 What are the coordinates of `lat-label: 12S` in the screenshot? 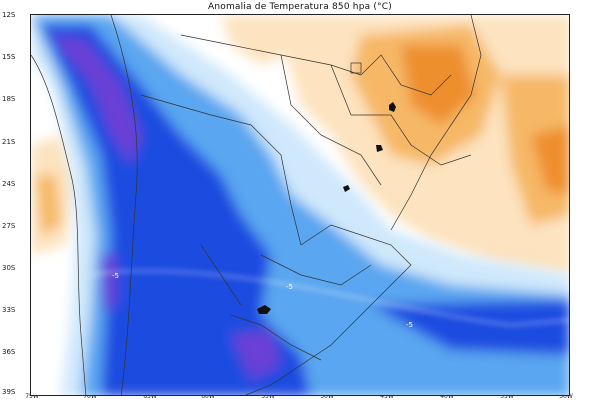 It's located at (9, 15).